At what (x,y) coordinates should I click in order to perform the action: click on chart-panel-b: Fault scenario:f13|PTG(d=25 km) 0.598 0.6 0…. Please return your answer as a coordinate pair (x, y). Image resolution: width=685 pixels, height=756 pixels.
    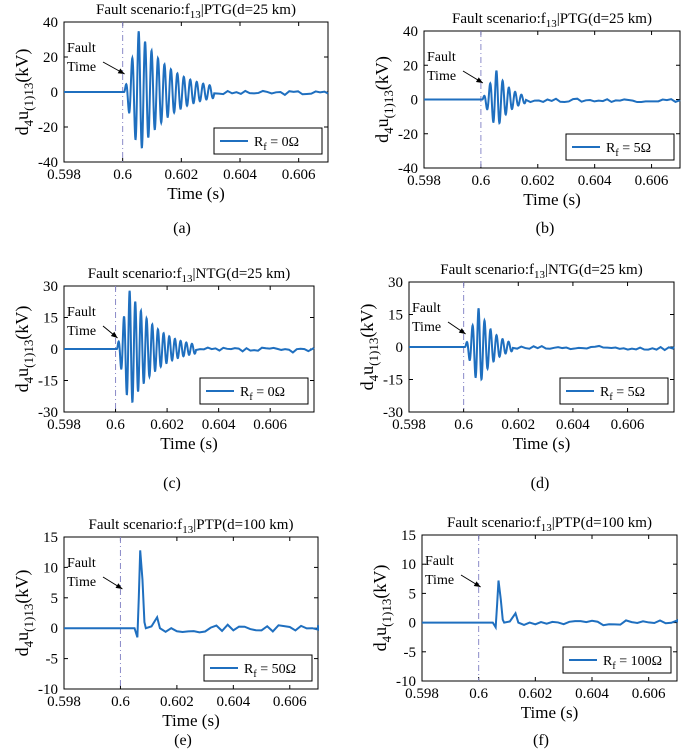
    Looking at the image, I should click on (526, 124).